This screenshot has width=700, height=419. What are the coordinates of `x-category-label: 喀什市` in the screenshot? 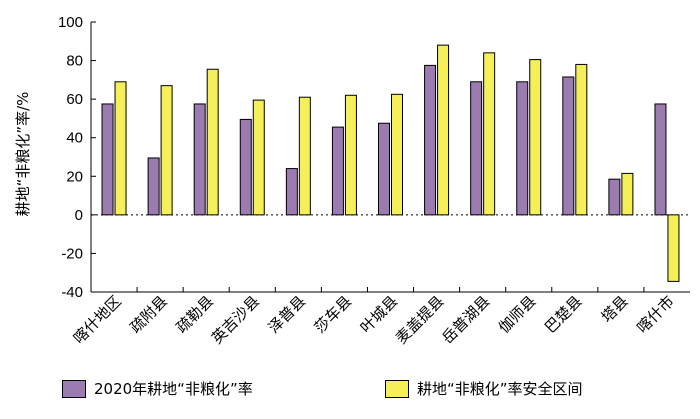 It's located at (655, 314).